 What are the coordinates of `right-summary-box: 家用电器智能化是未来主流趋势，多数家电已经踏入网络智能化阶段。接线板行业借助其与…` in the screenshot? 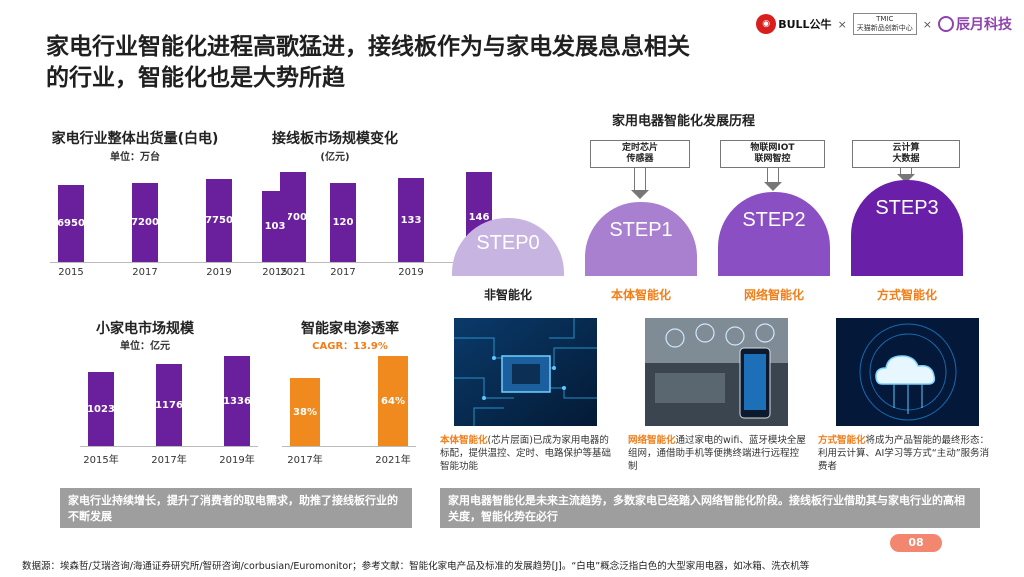 It's located at (710, 508).